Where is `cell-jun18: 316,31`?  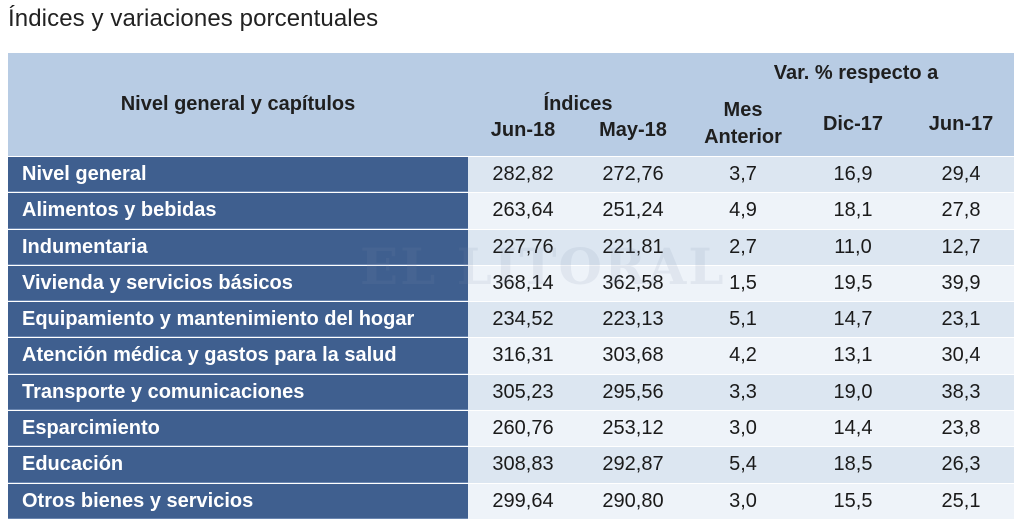 cell-jun18: 316,31 is located at coordinates (523, 355).